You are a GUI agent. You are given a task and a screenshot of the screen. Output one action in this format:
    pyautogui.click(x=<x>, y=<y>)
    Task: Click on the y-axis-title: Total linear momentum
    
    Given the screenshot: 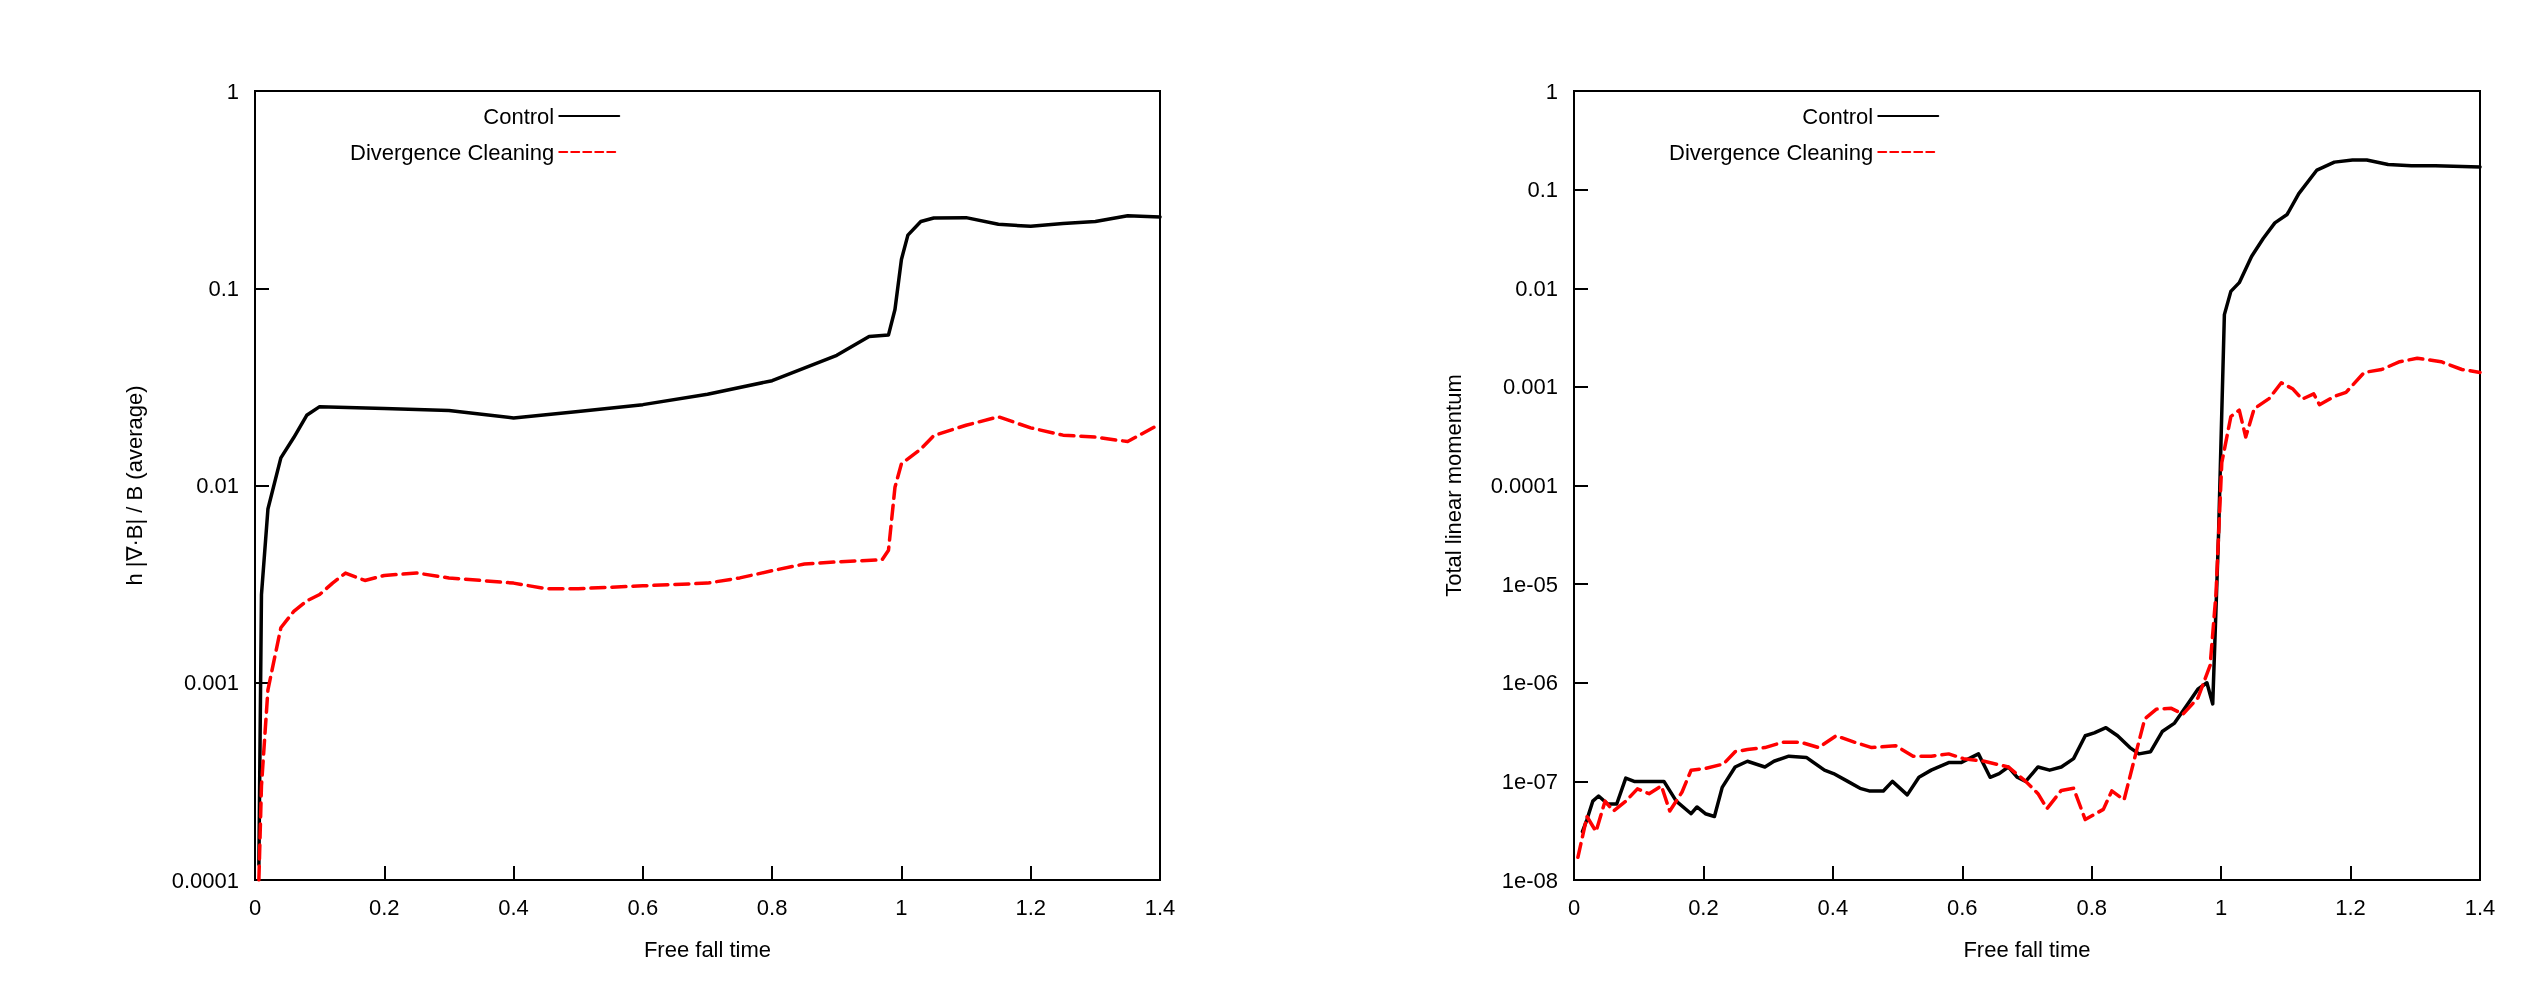 What is the action you would take?
    pyautogui.click(x=1453, y=485)
    